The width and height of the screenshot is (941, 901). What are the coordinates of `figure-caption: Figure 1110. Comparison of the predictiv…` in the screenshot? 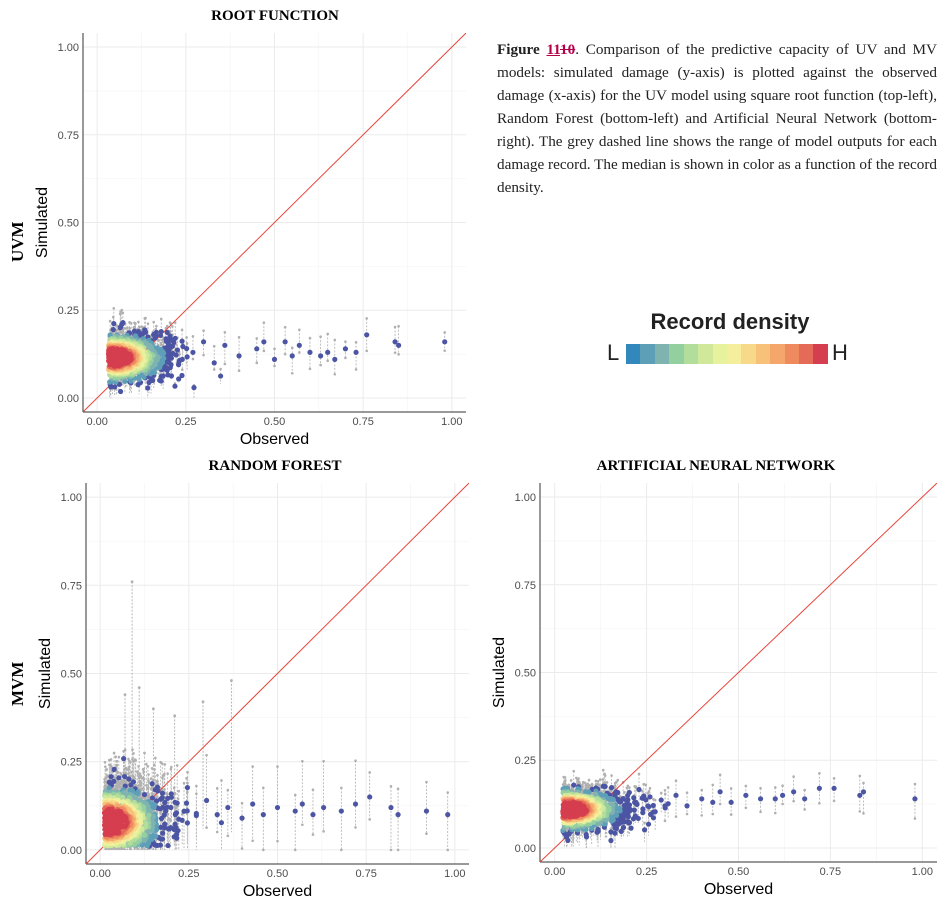 It's located at (717, 118).